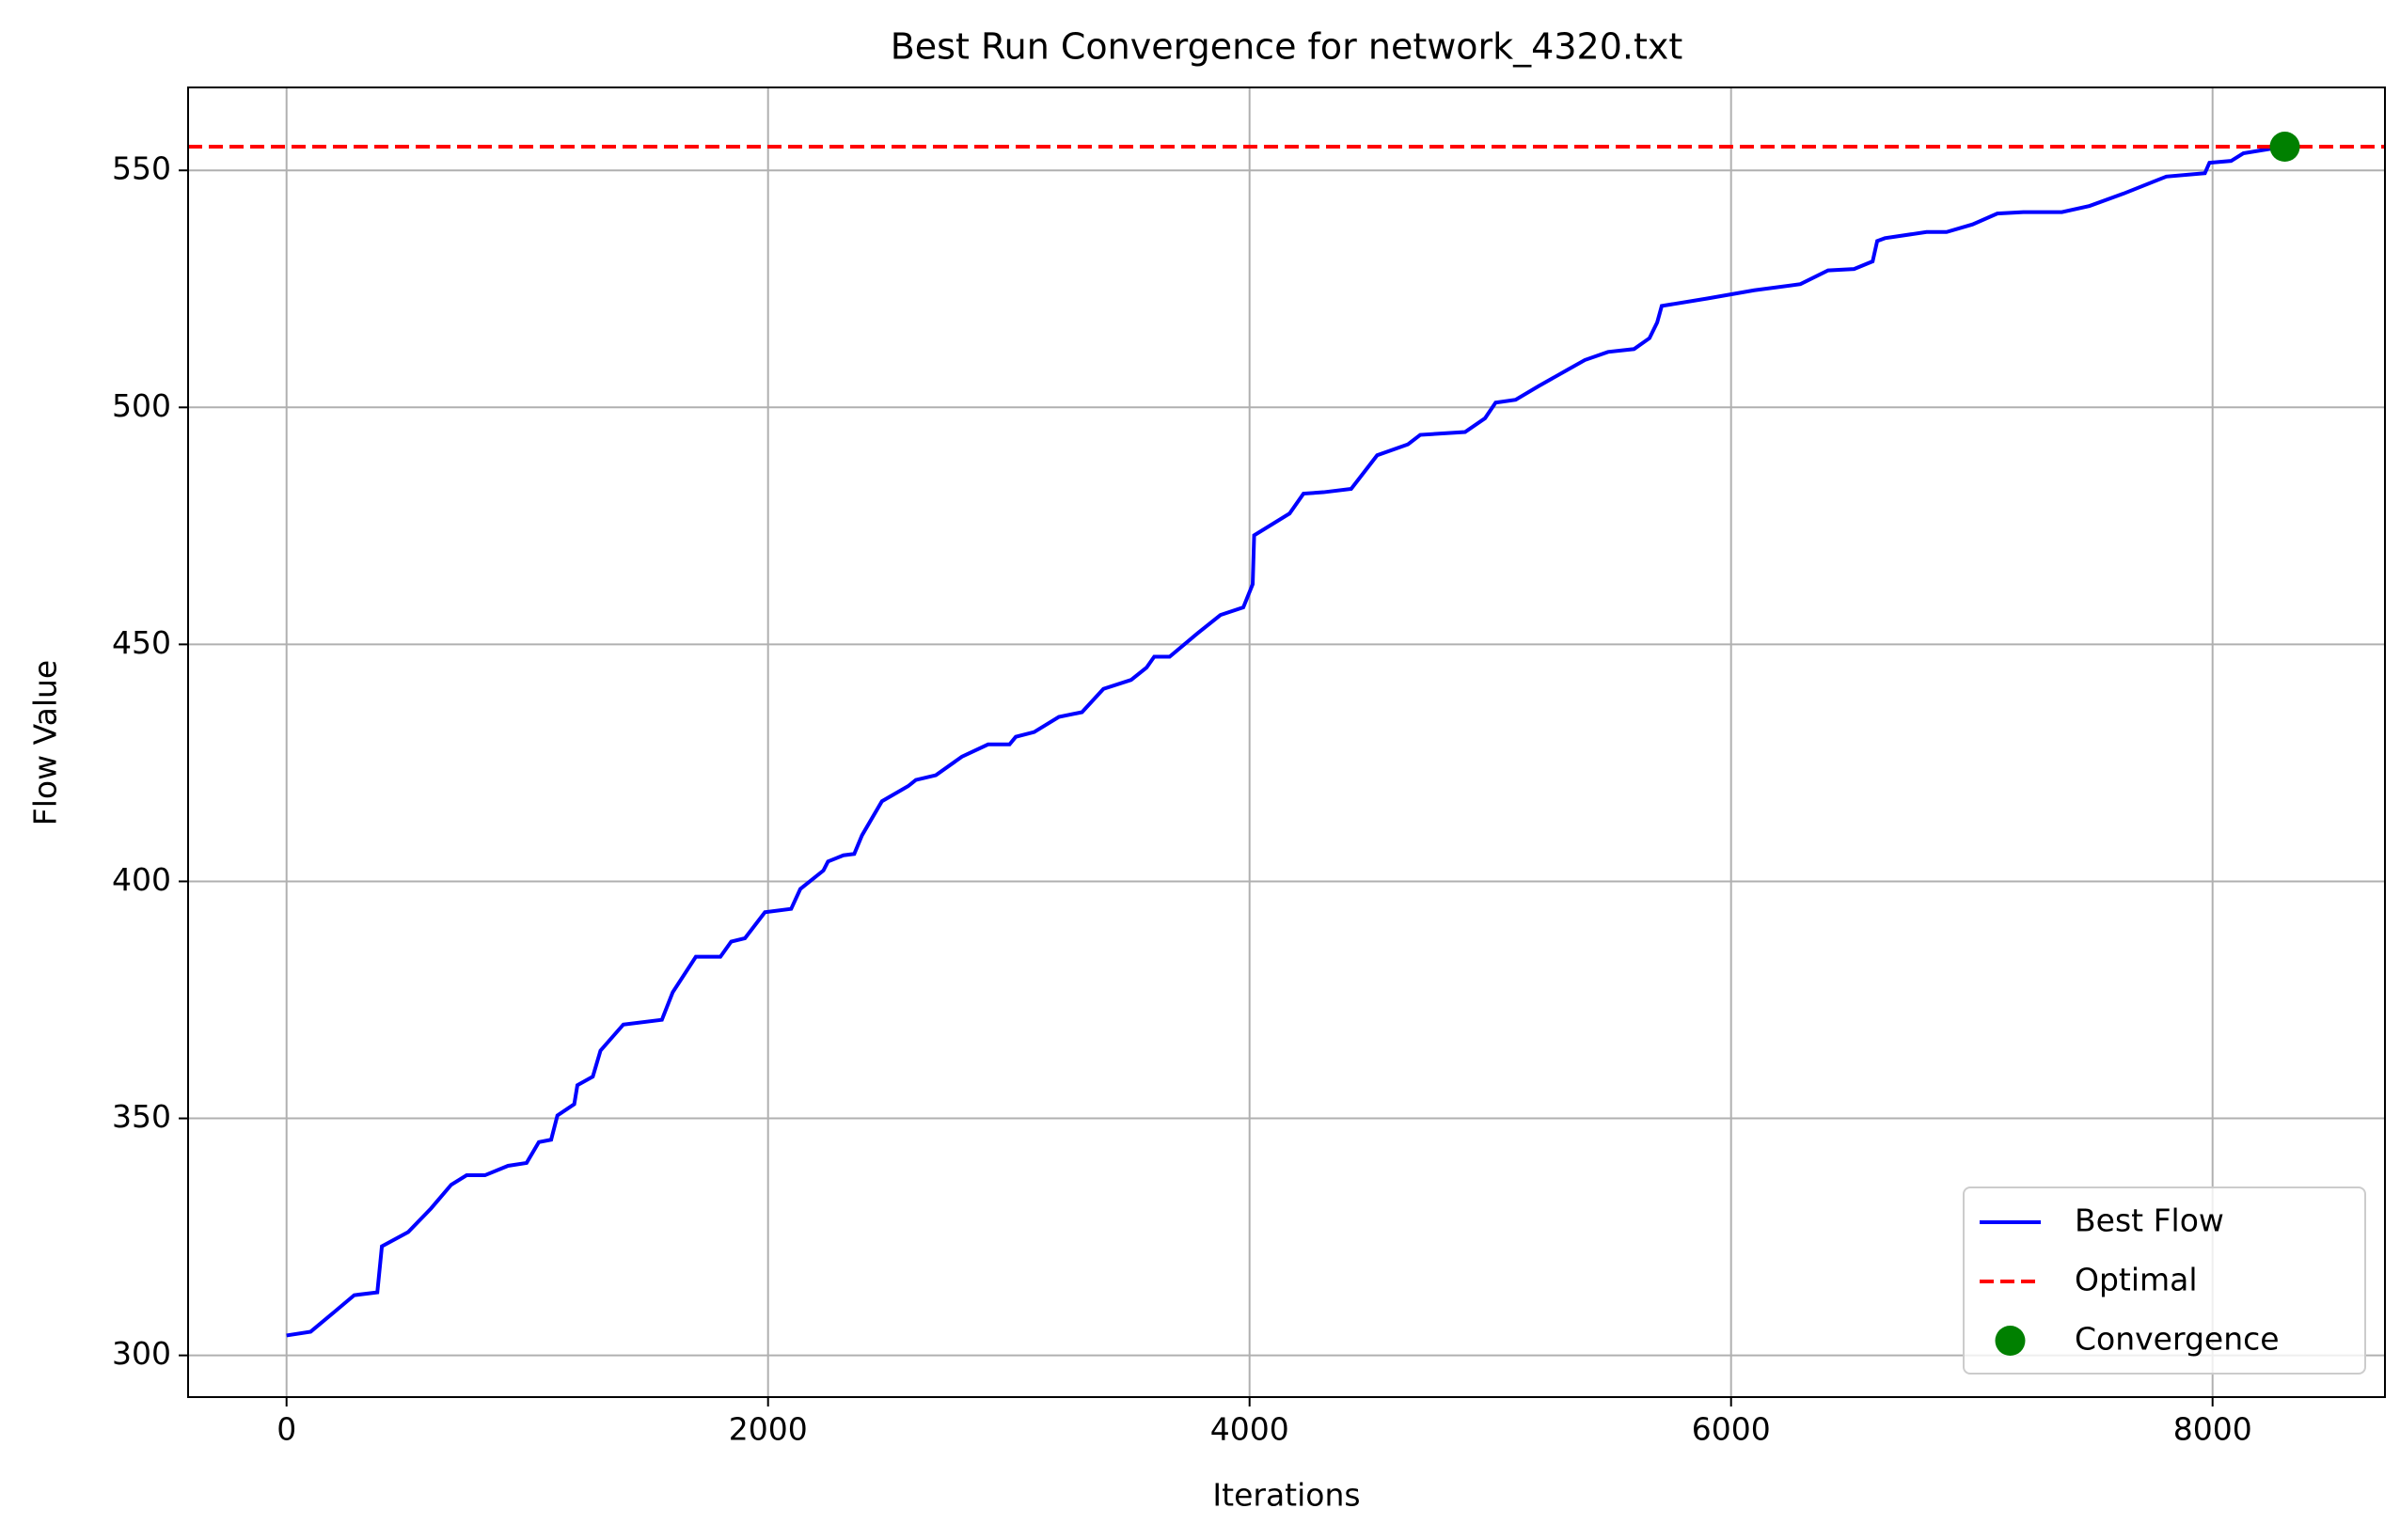 The height and width of the screenshot is (1540, 2400). Describe the element at coordinates (141, 1353) in the screenshot. I see `y-tick-label: 300` at that location.